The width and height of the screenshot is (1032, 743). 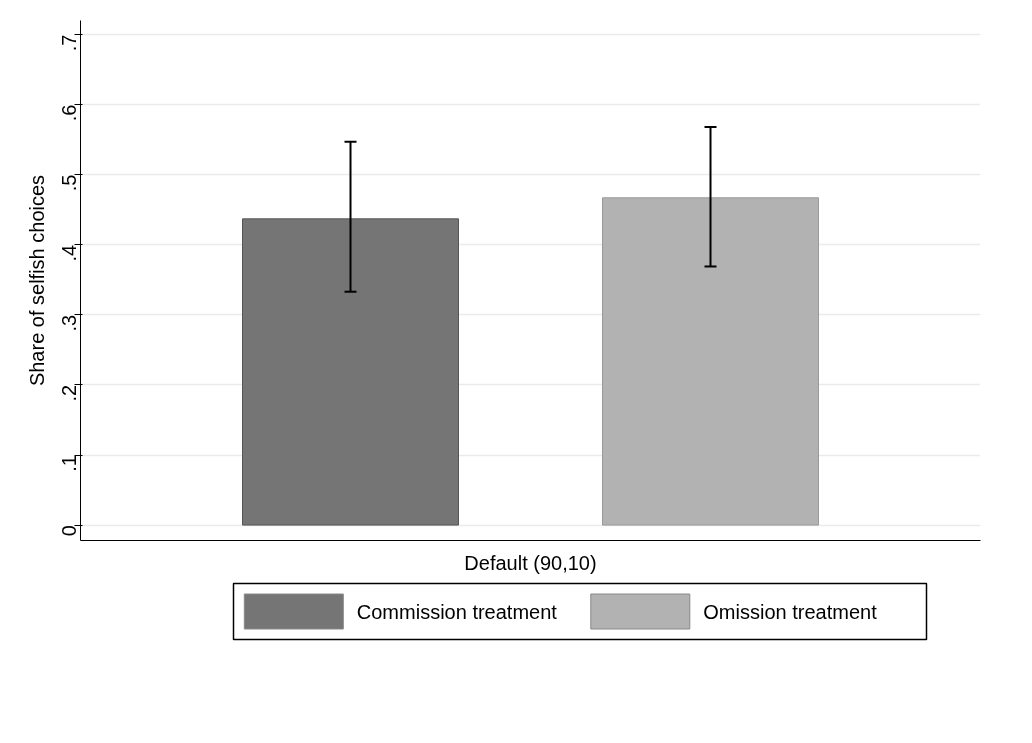 I want to click on x-tick-label: Default (90,10), so click(x=530, y=562).